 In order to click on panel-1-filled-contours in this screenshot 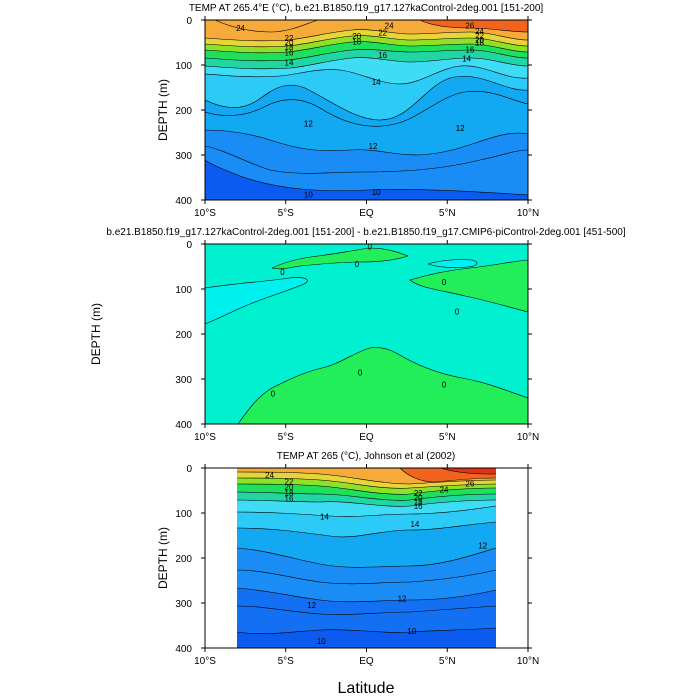, I will do `click(366, 110)`.